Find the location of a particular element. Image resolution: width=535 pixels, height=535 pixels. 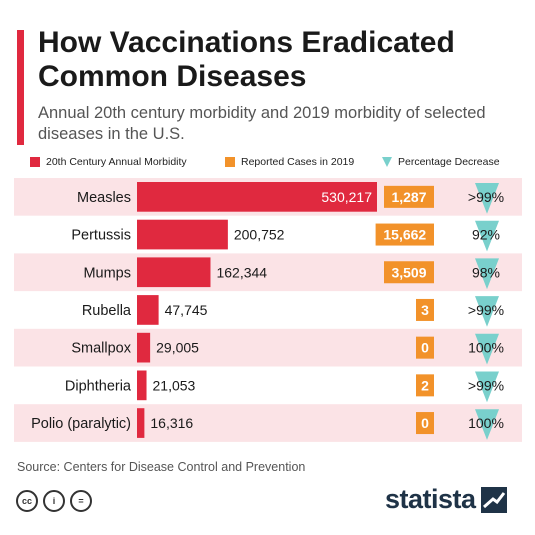

legend-swatch-morbidity is located at coordinates (35, 162).